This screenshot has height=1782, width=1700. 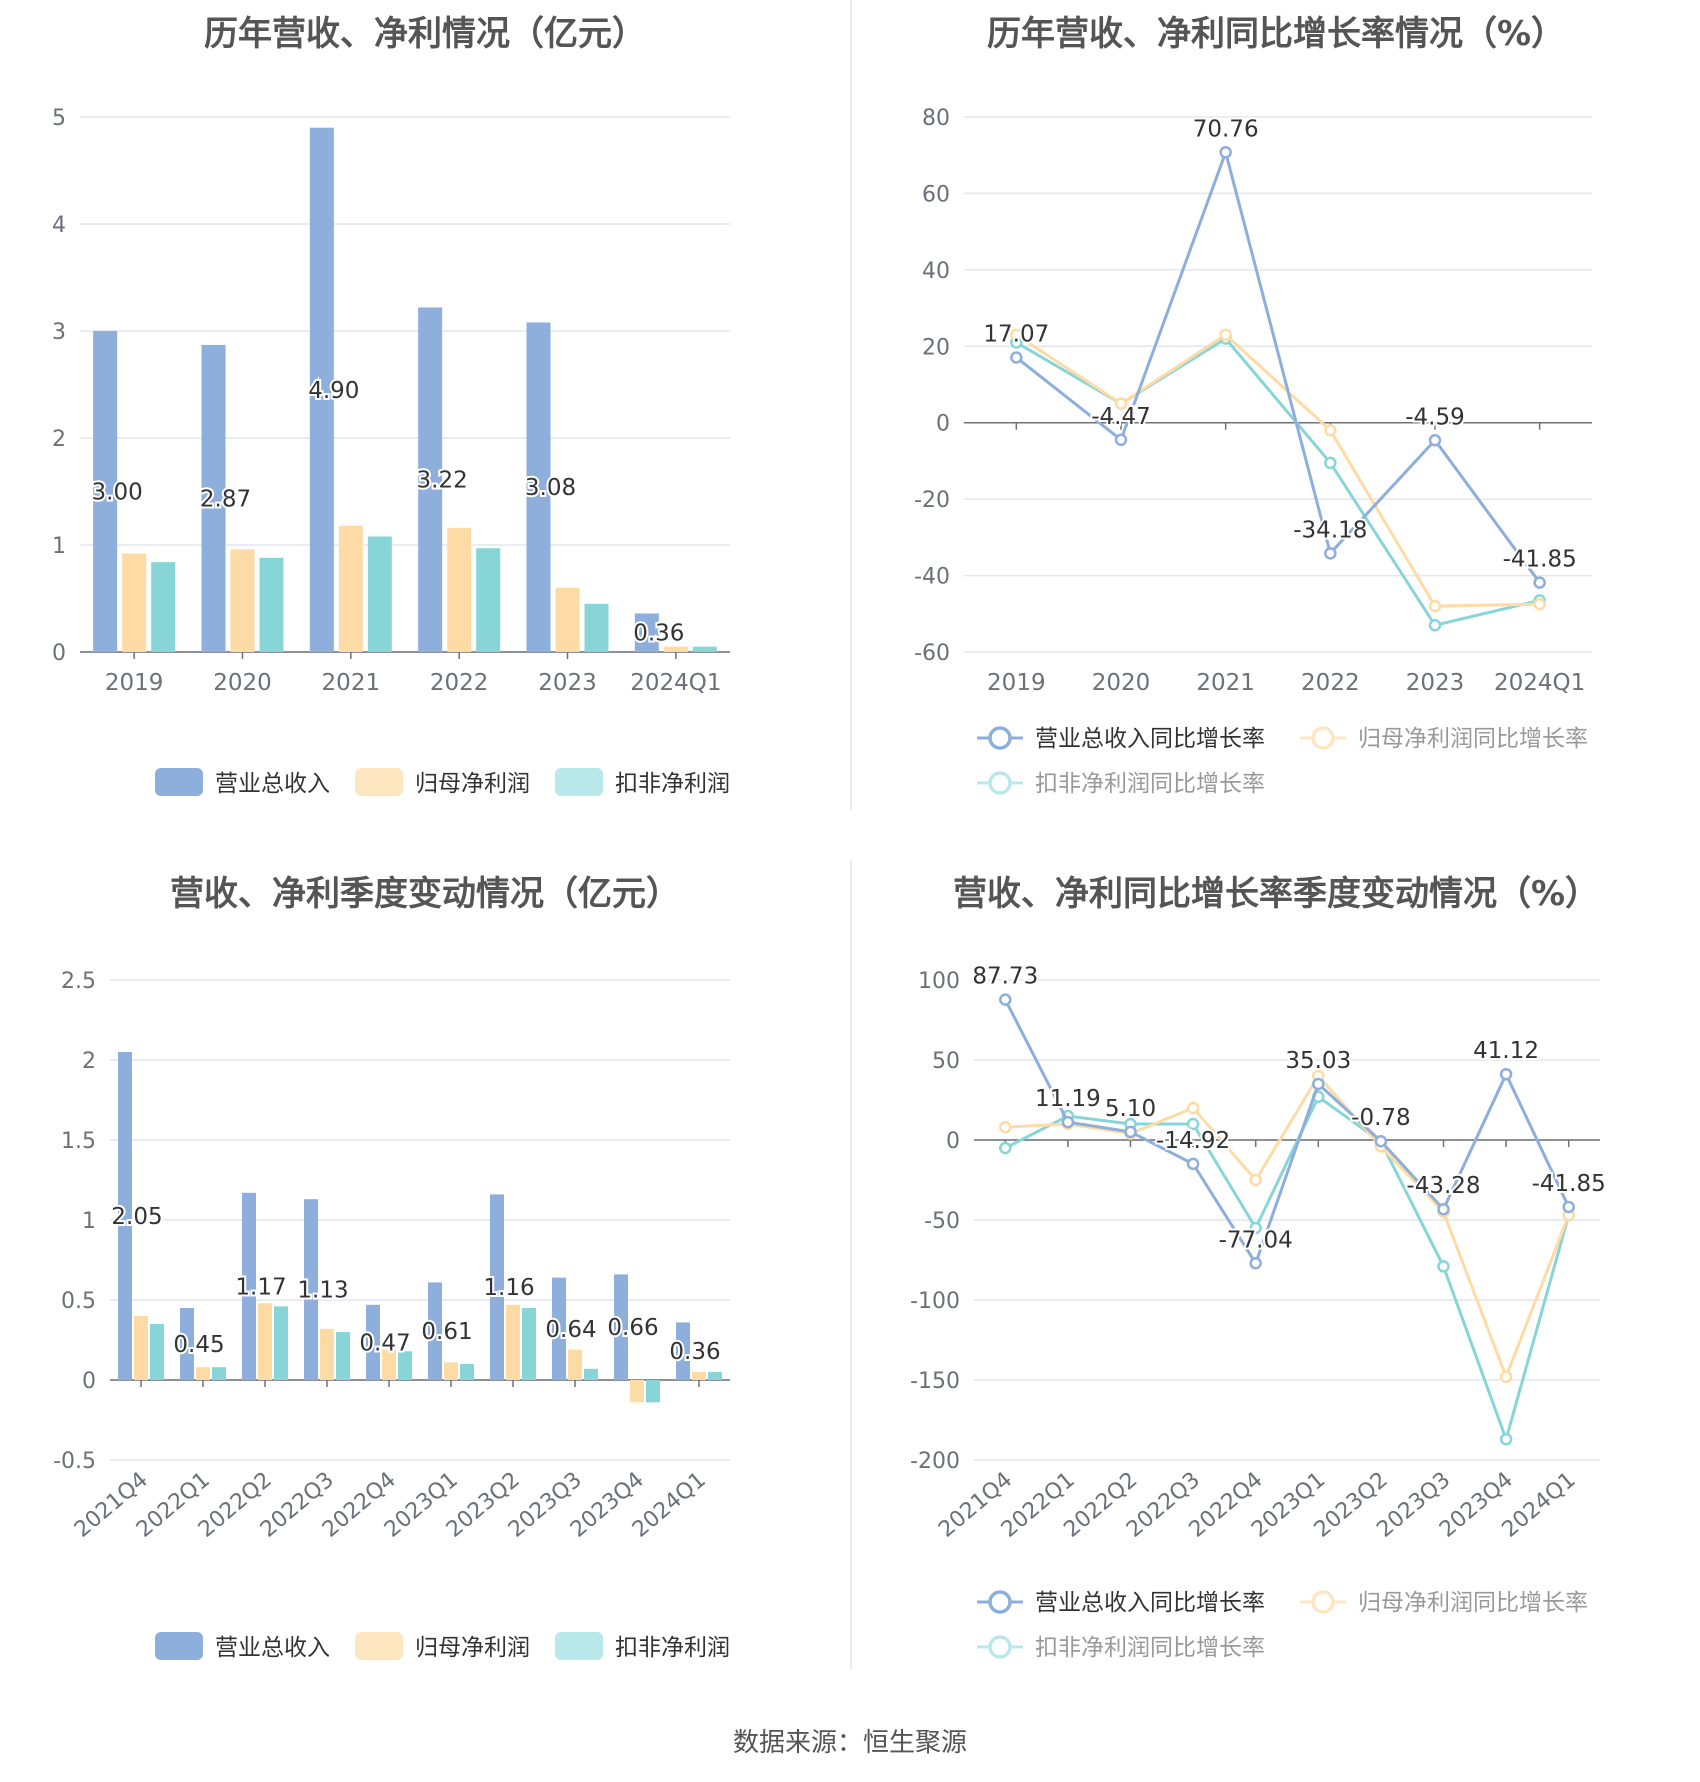 I want to click on vertical-divider-bottom, so click(x=851, y=1265).